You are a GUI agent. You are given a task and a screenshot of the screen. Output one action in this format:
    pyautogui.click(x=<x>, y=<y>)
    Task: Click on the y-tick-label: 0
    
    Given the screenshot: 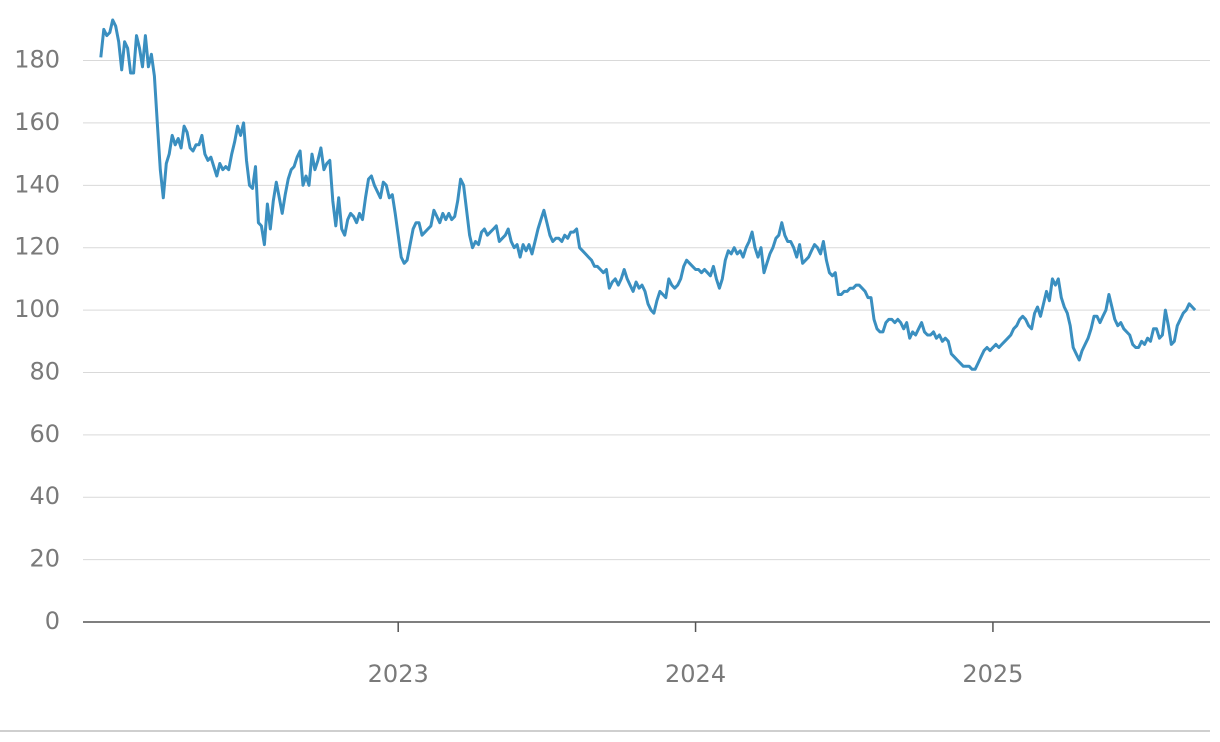 What is the action you would take?
    pyautogui.click(x=52, y=621)
    